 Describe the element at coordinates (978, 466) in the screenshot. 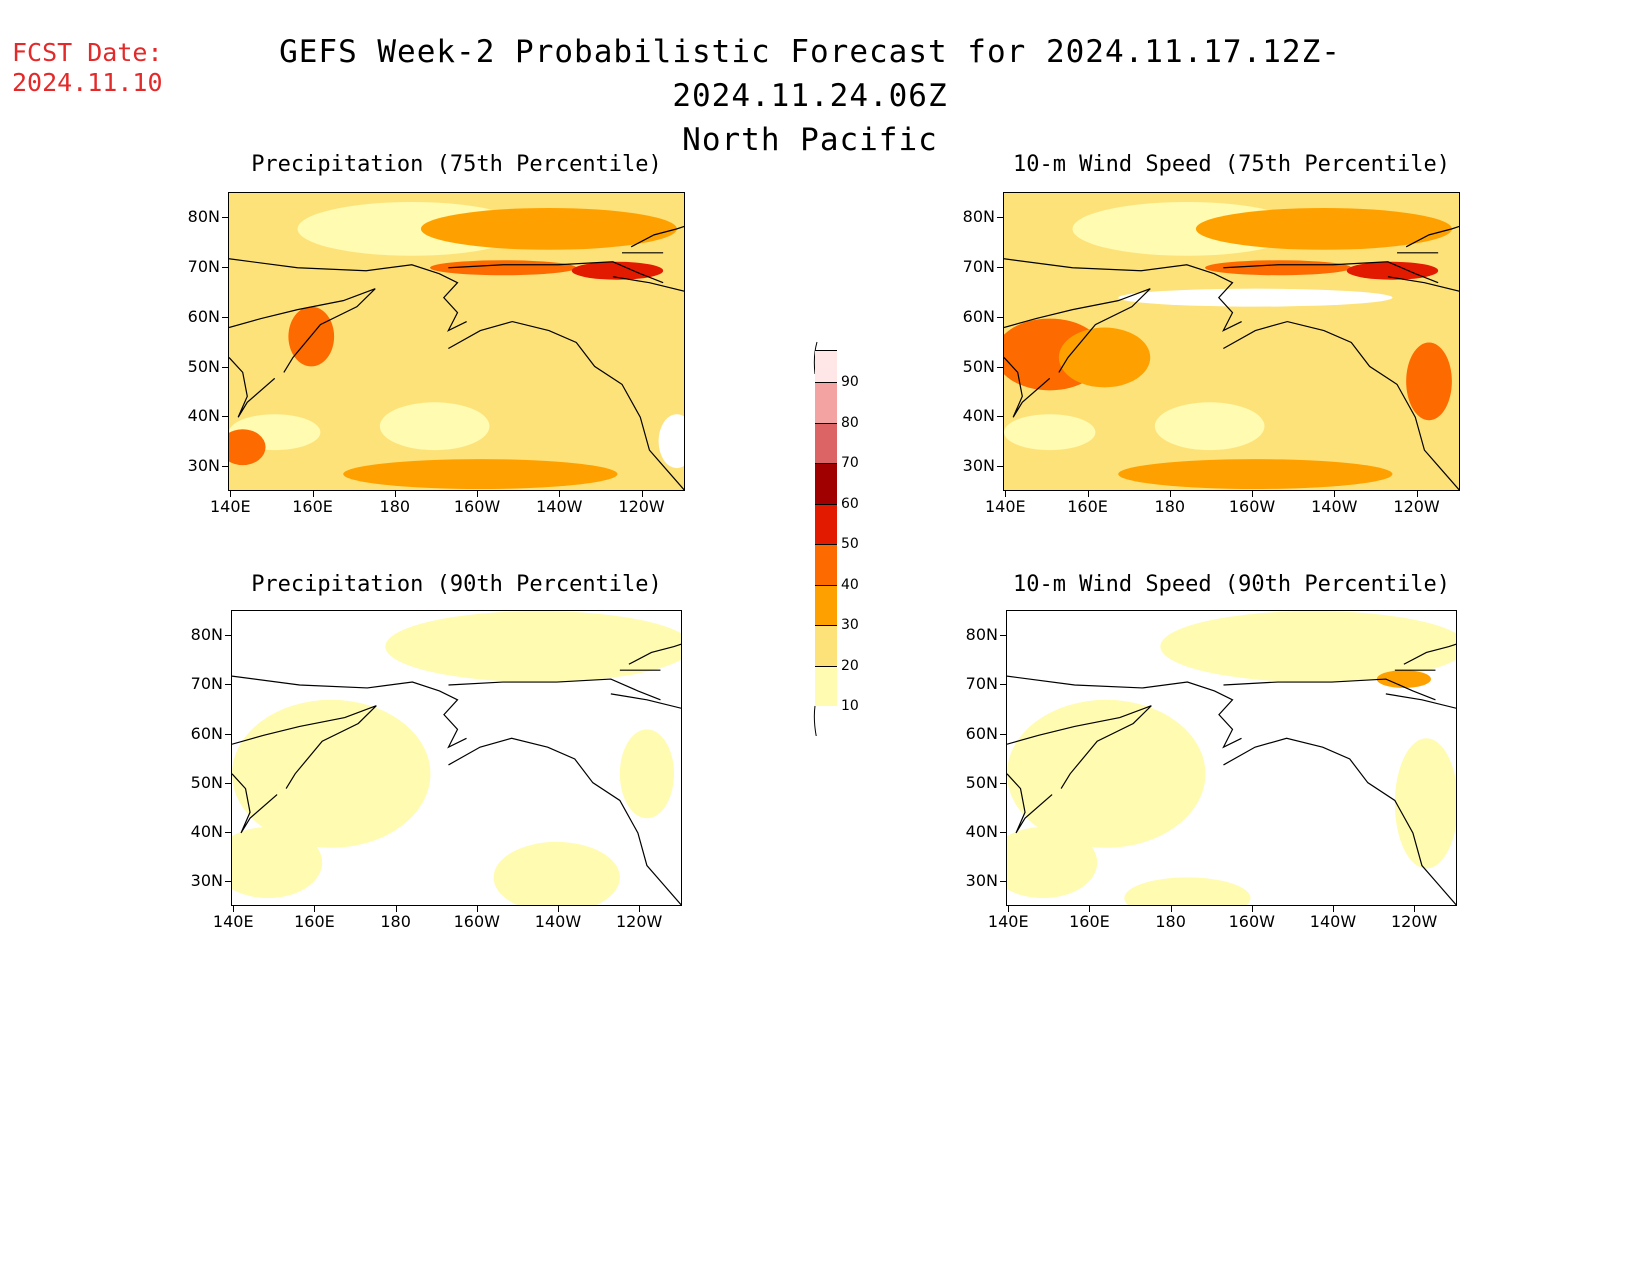

I see `lat-tick-label: 30N` at that location.